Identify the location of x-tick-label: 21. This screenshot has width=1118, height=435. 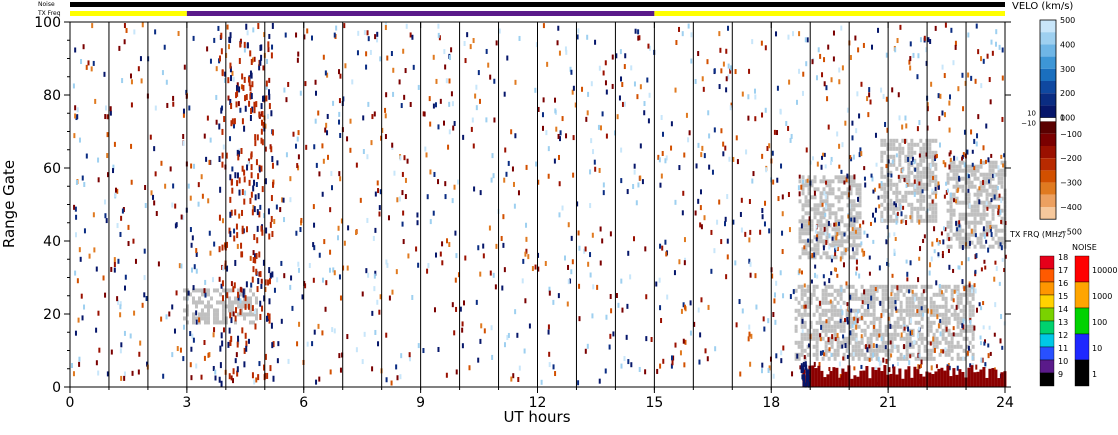
(888, 403).